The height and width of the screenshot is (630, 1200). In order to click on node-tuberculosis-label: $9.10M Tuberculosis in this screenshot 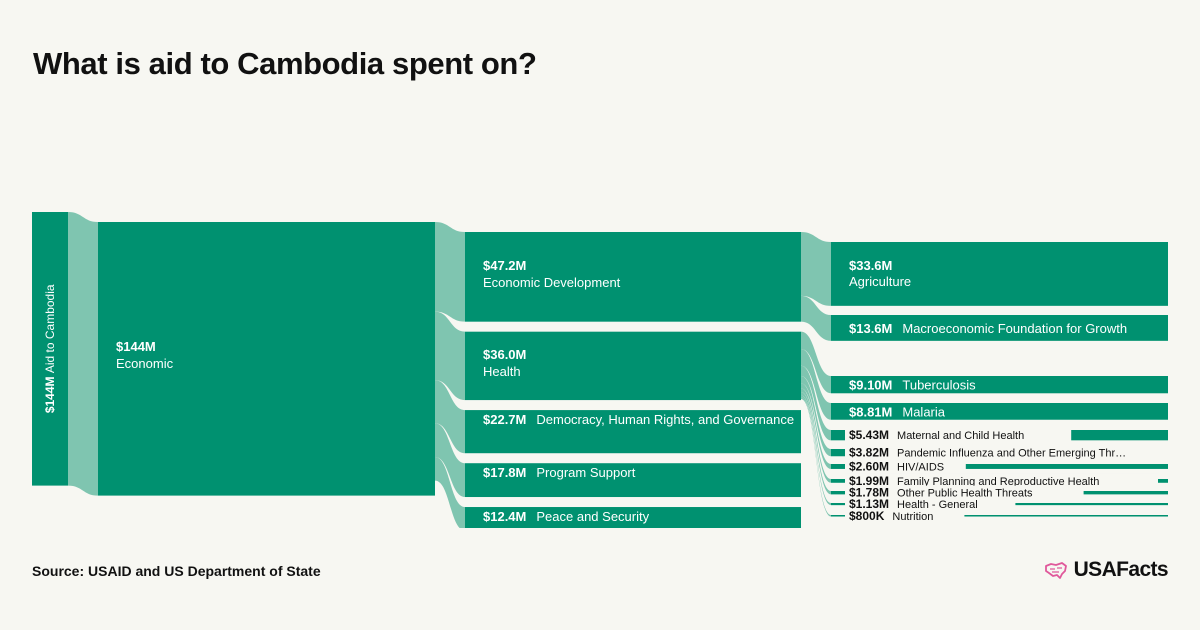, I will do `click(912, 385)`.